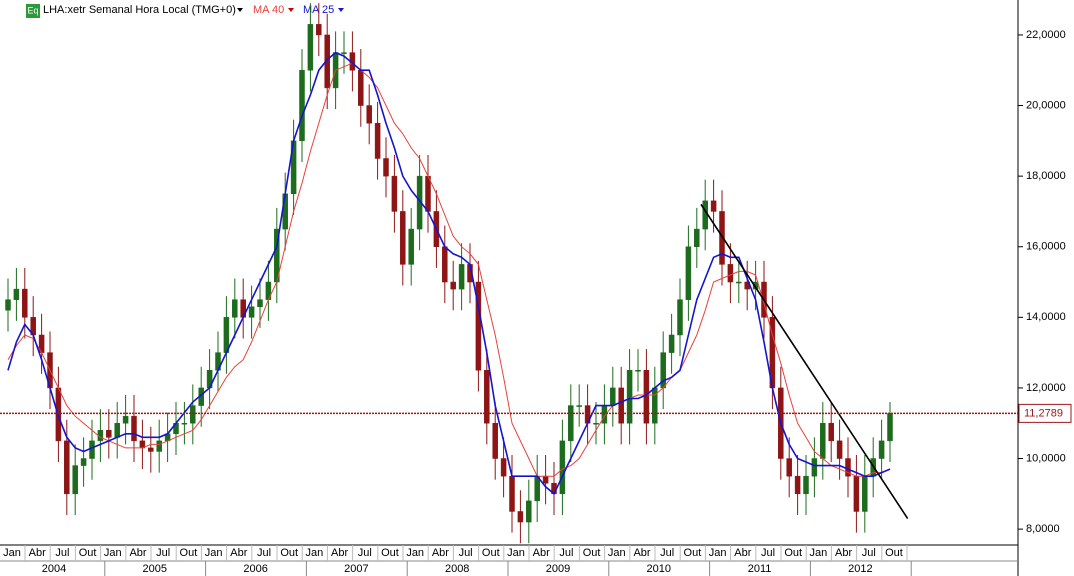  What do you see at coordinates (558, 569) in the screenshot?
I see `year-label: 2009` at bounding box center [558, 569].